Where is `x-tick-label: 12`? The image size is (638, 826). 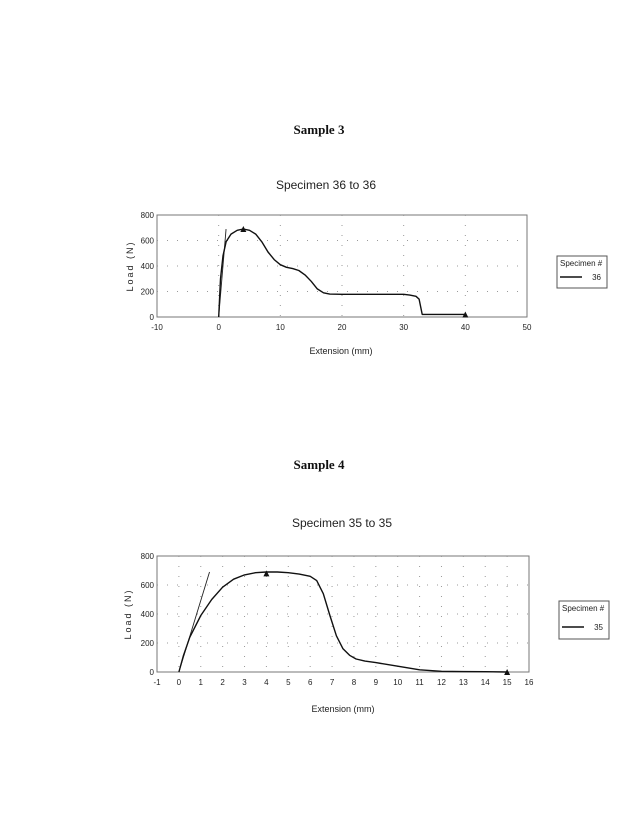 x-tick-label: 12 is located at coordinates (441, 682).